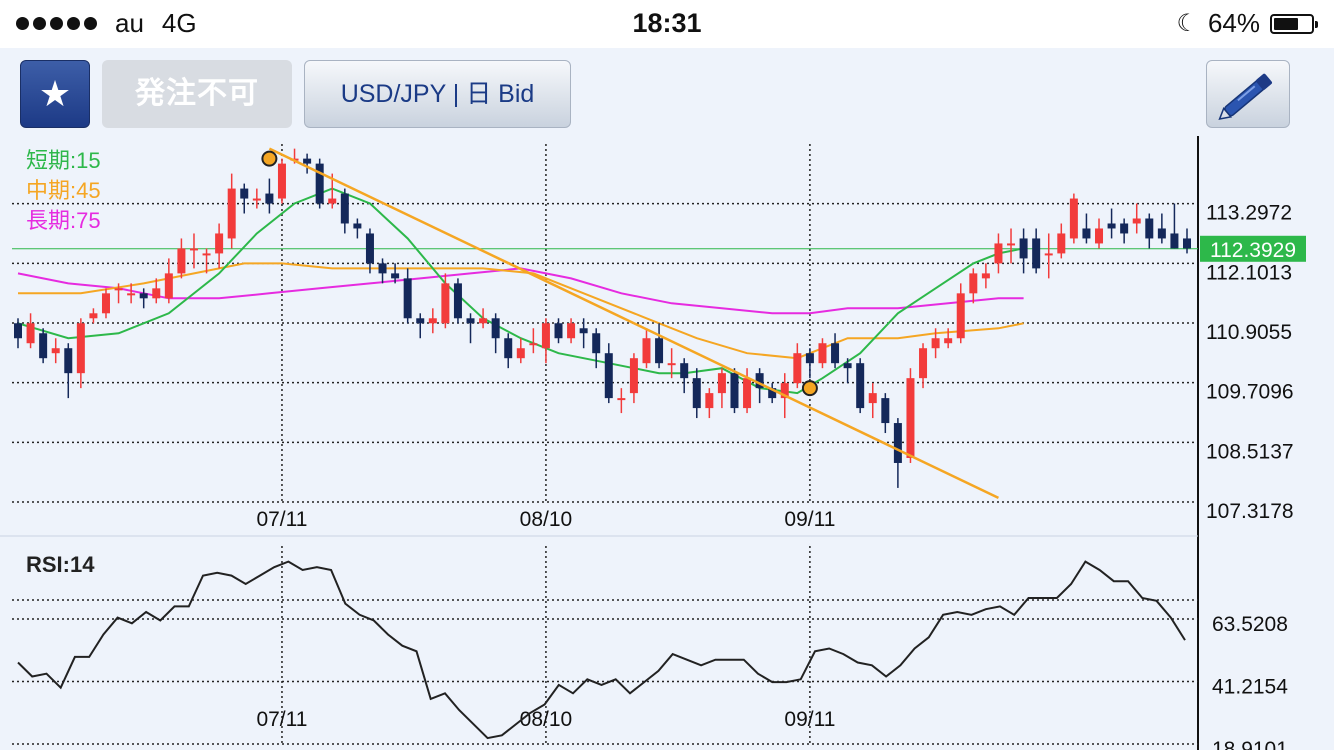 The width and height of the screenshot is (1334, 750). What do you see at coordinates (197, 94) in the screenshot?
I see `order-button: 発注不可` at bounding box center [197, 94].